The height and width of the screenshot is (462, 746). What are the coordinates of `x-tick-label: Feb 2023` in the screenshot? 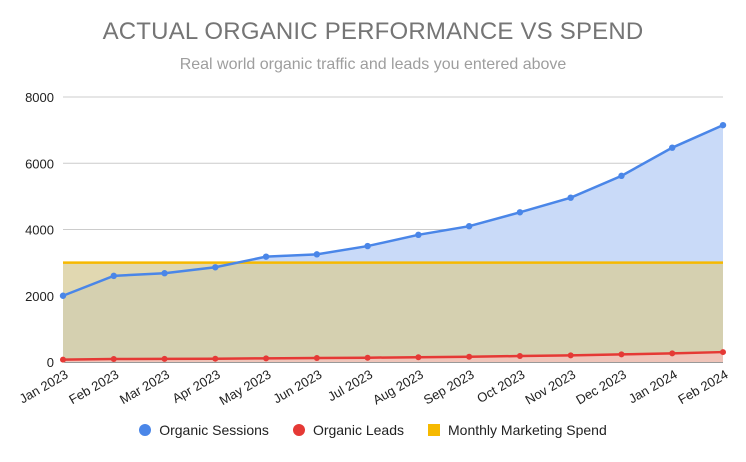 It's located at (93, 387).